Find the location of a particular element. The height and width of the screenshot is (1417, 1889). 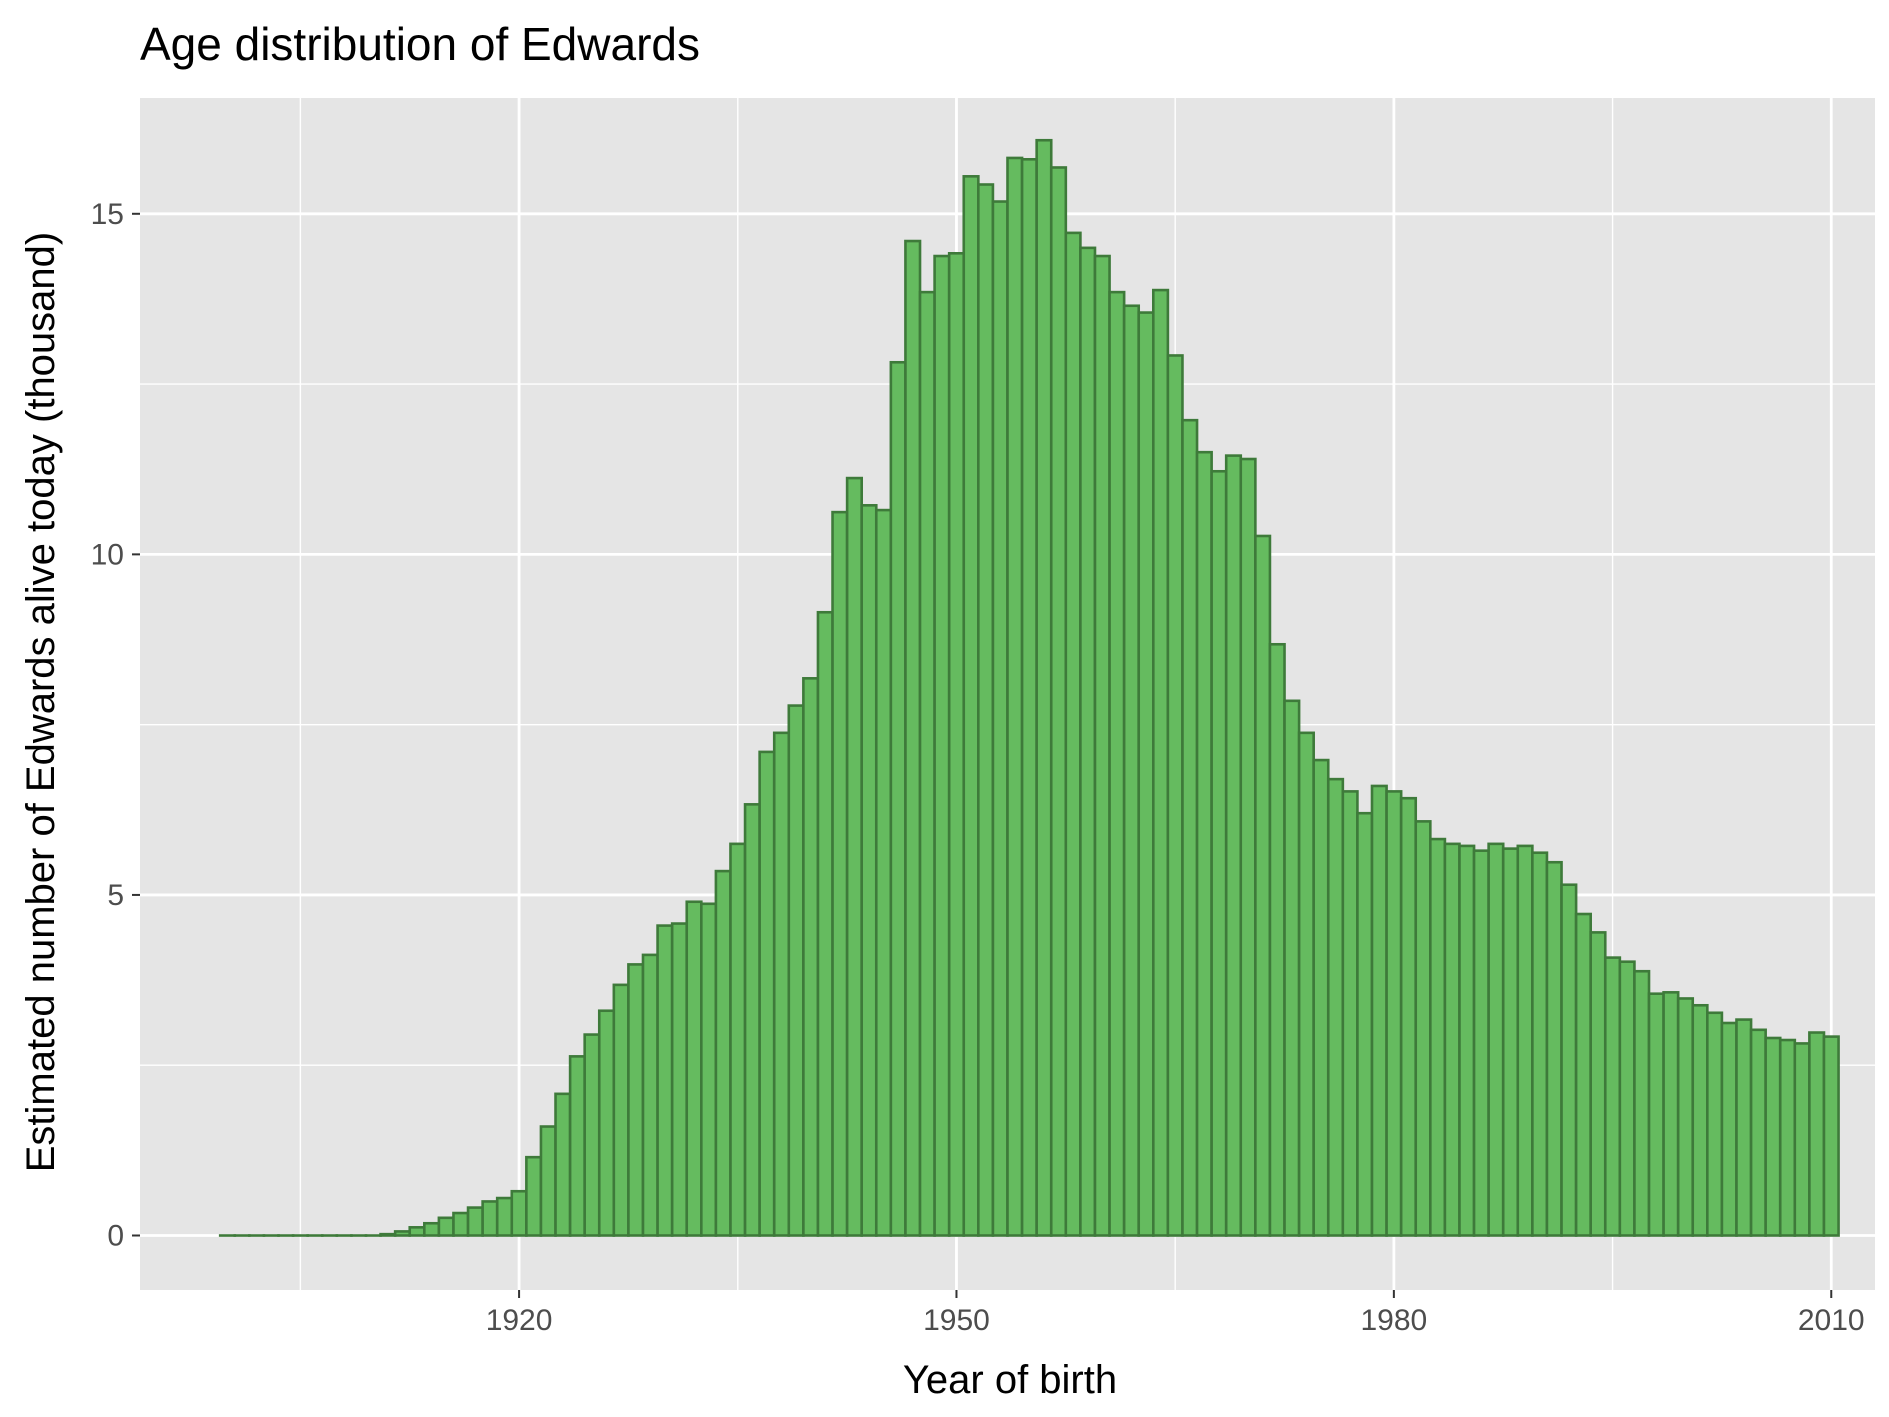

y-tick-label: 15 is located at coordinates (107, 214).